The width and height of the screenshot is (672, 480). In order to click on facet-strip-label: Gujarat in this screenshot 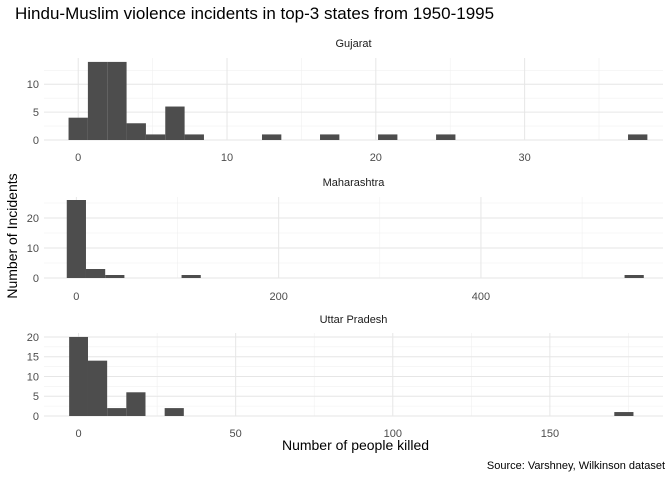, I will do `click(353, 44)`.